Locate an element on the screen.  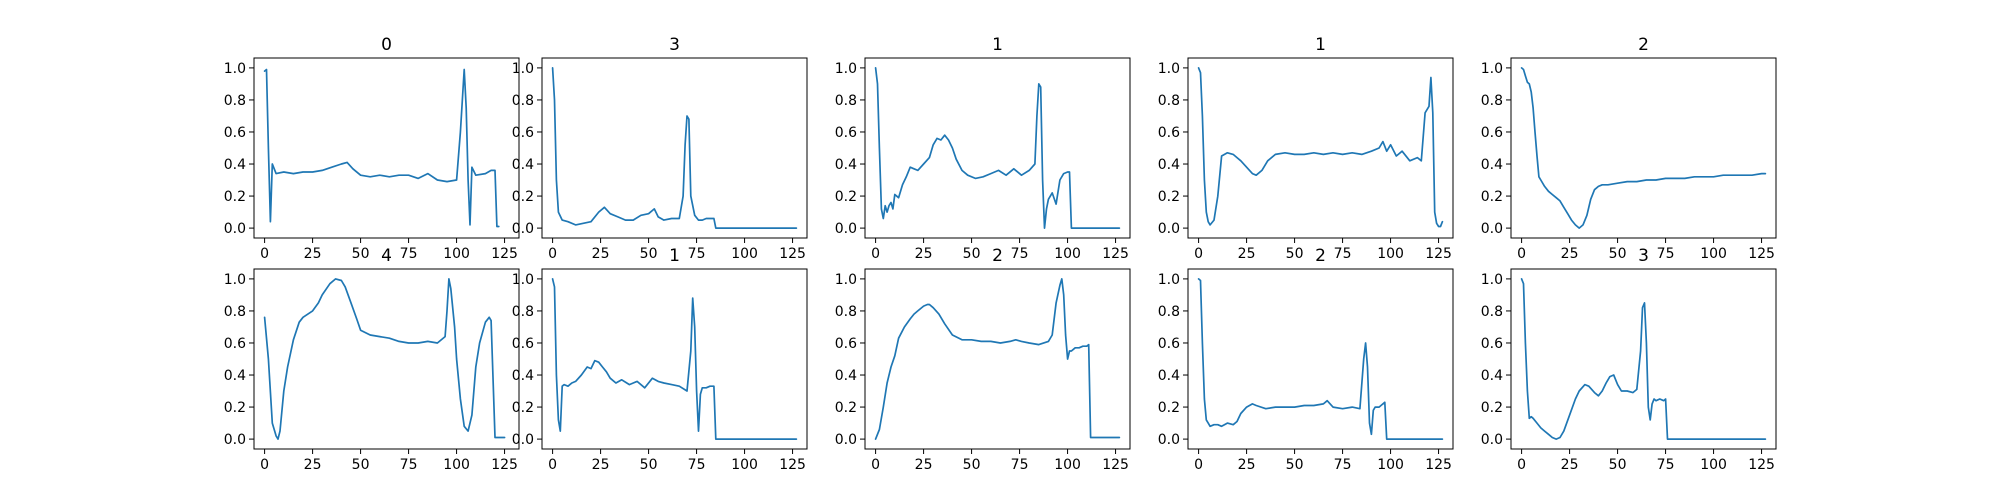
subplot-2: 1 0 25 50 75 100 125 0.0 0.2 0.4 0.6 0.8 1.0 is located at coordinates (983, 148).